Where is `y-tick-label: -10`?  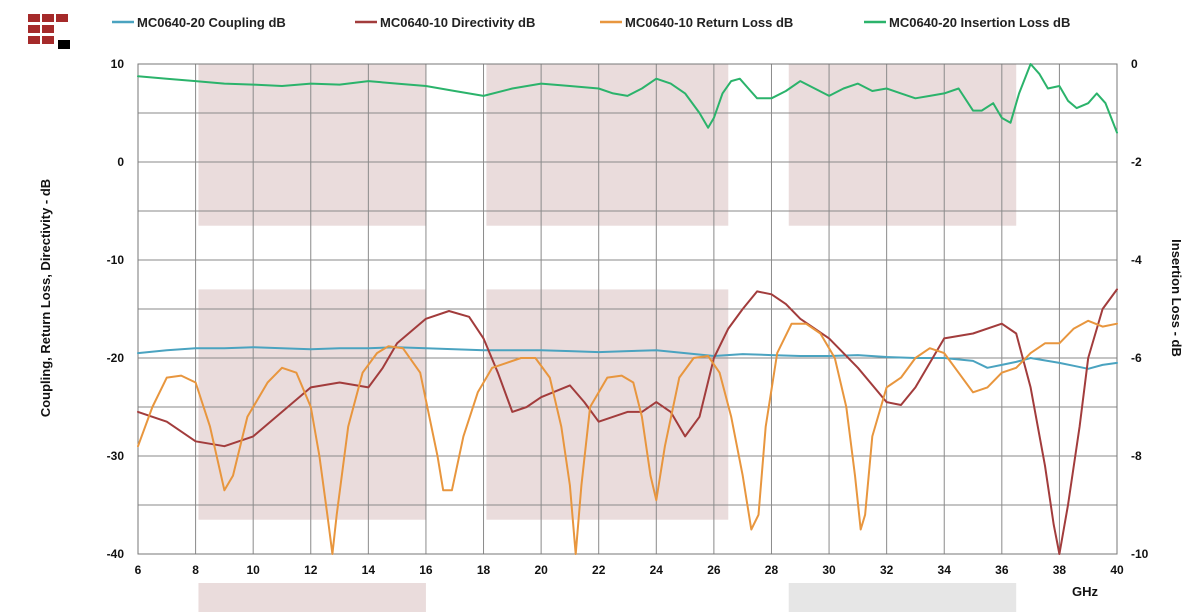
y-tick-label: -10 is located at coordinates (116, 260).